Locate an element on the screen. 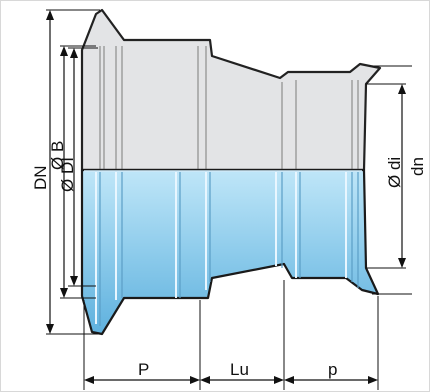  p-right-label: p is located at coordinates (332, 369).